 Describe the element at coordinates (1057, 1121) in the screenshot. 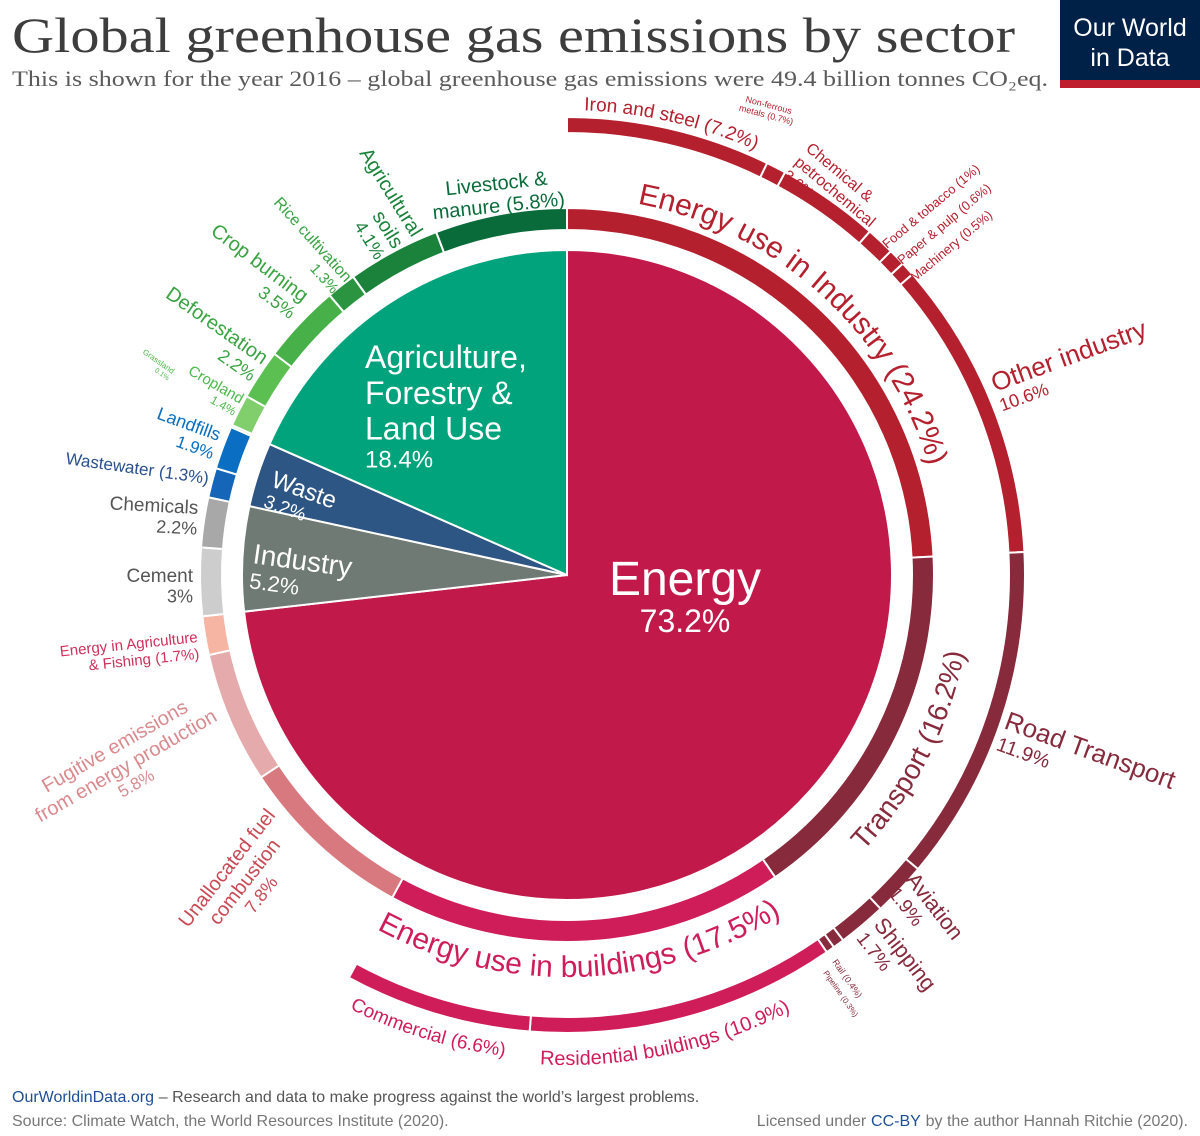

I see `license-text: by the author Hannah Ritchie (2020).` at that location.